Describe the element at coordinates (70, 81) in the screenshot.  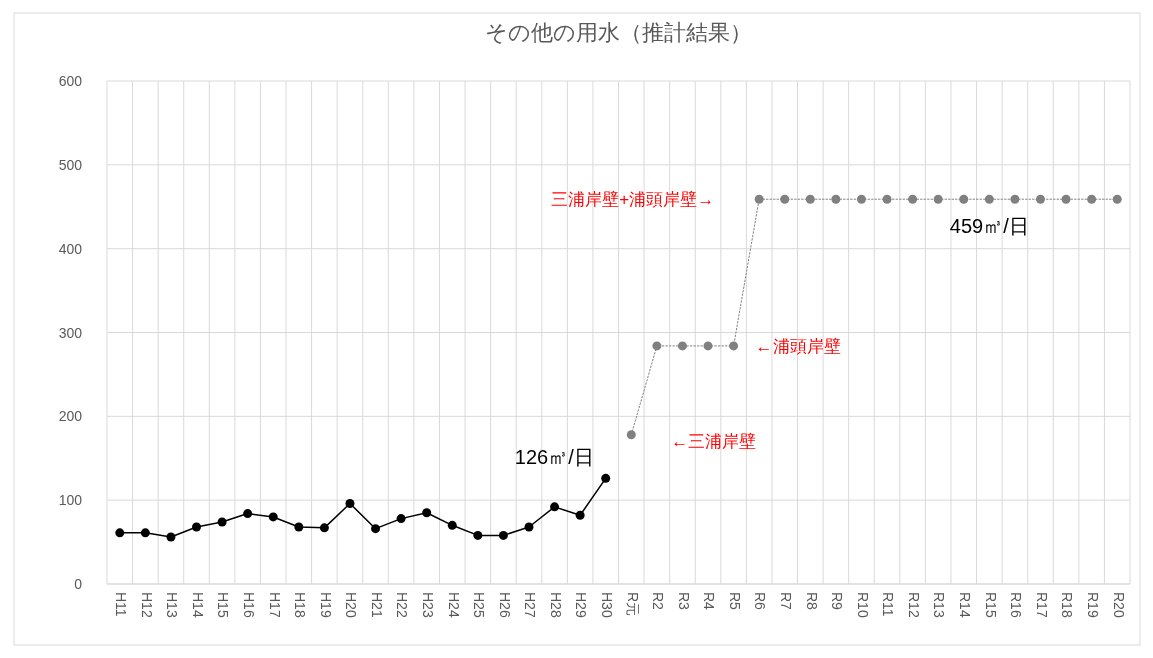
I see `y-tick-label: 600` at that location.